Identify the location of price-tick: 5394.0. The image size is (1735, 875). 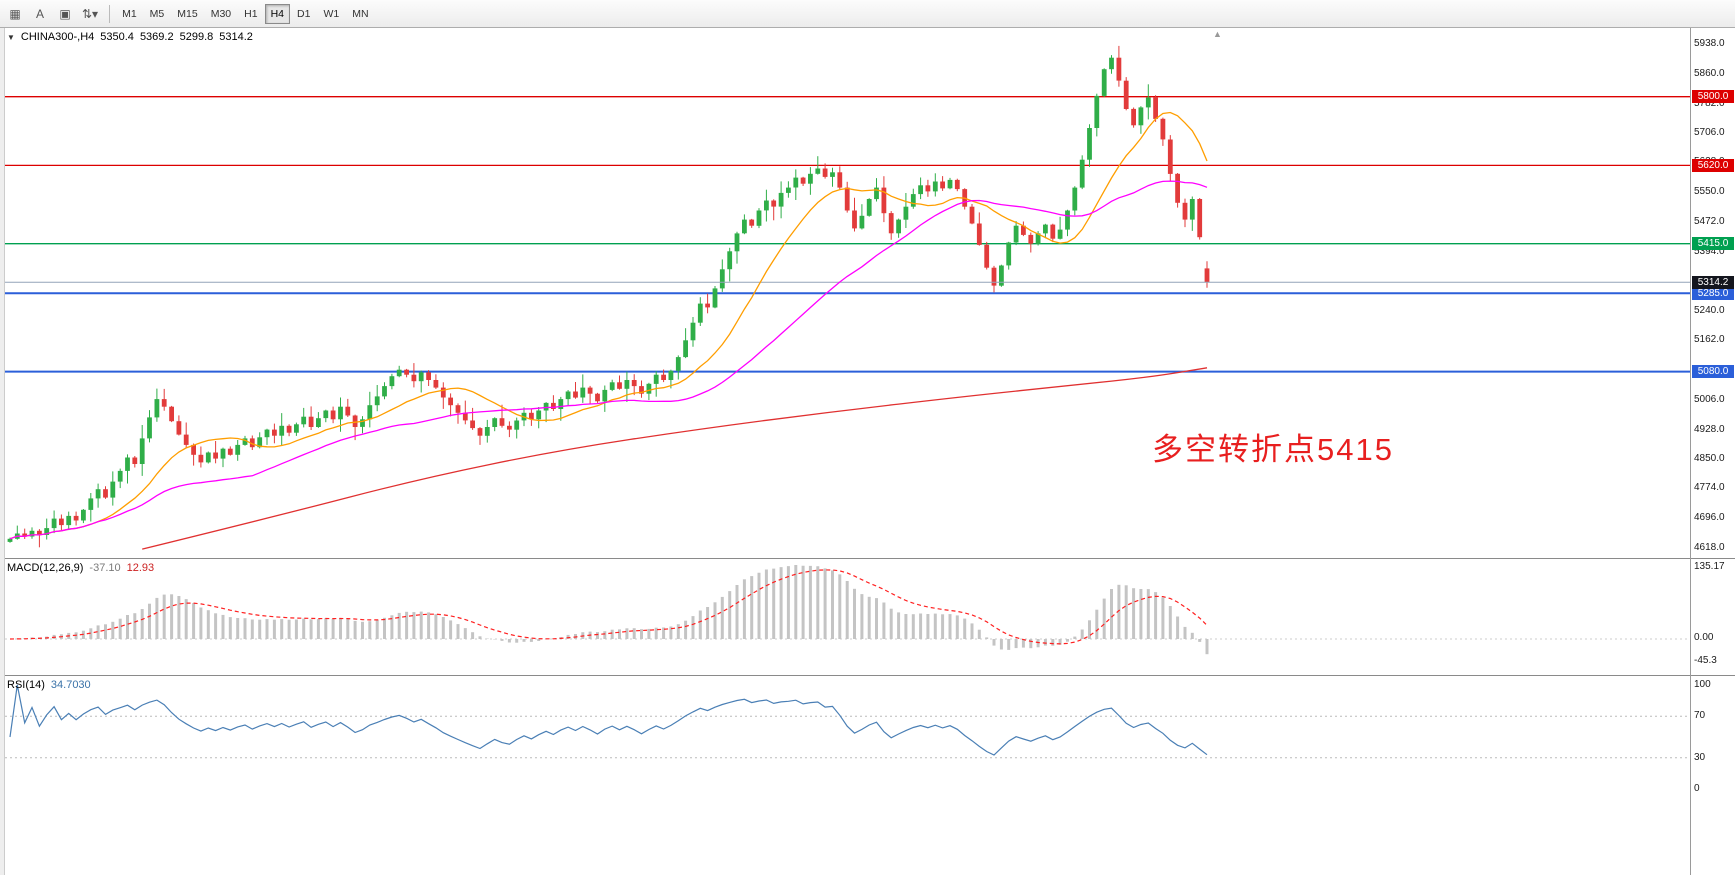
(1709, 251).